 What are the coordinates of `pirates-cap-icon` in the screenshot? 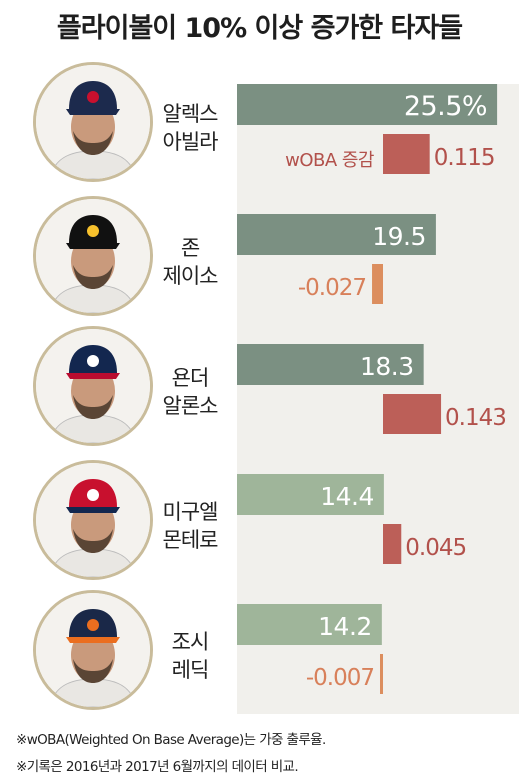 It's located at (93, 256).